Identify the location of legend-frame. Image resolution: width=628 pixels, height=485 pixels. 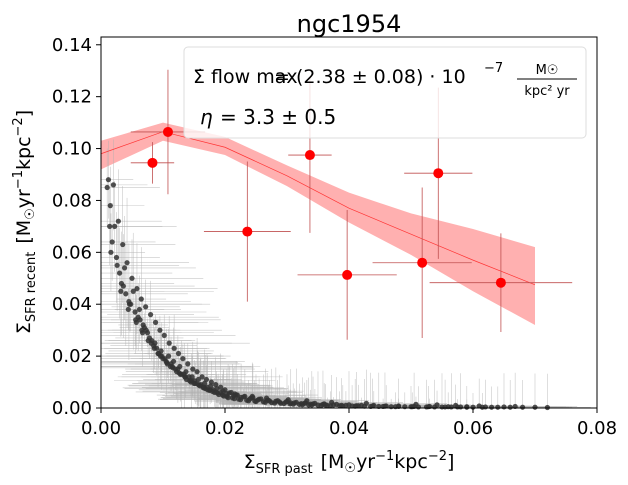
(385, 92).